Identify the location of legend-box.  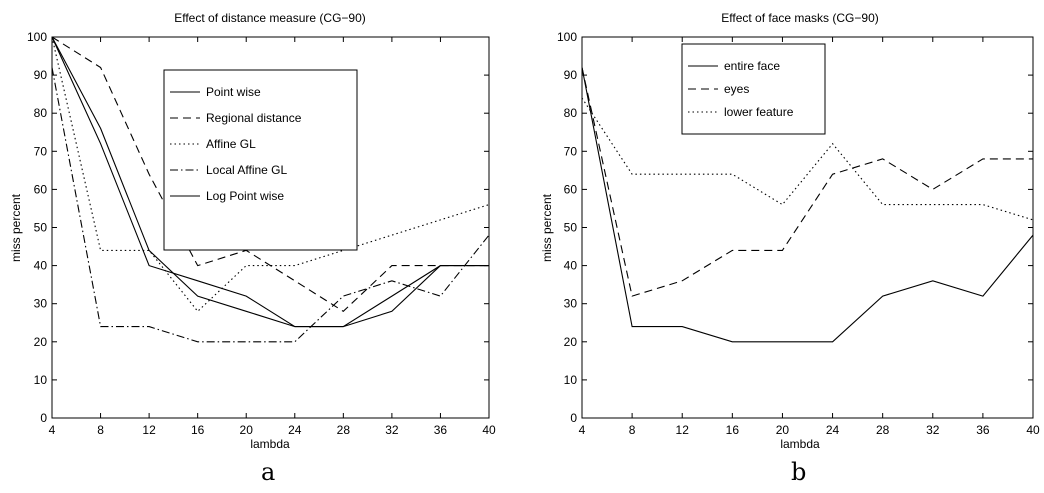
(260, 160).